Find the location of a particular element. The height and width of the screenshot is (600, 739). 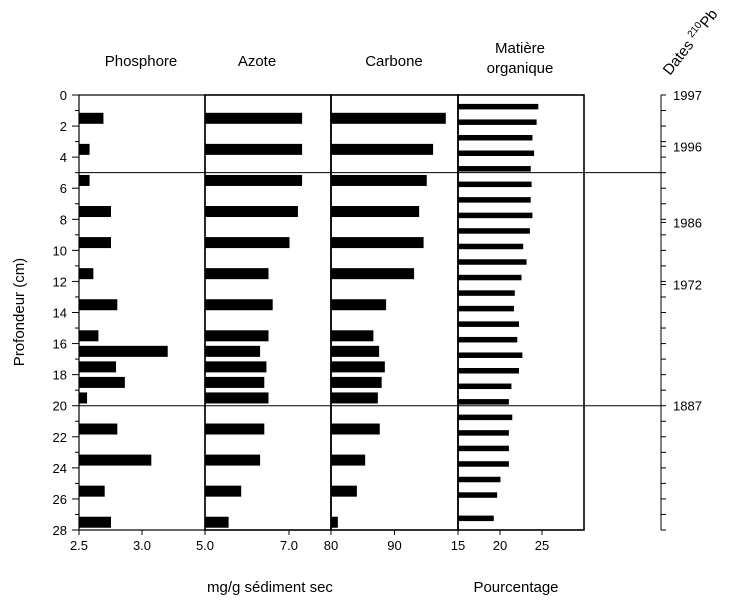

y-axis-title: Profondeur (cm) is located at coordinates (19, 312).